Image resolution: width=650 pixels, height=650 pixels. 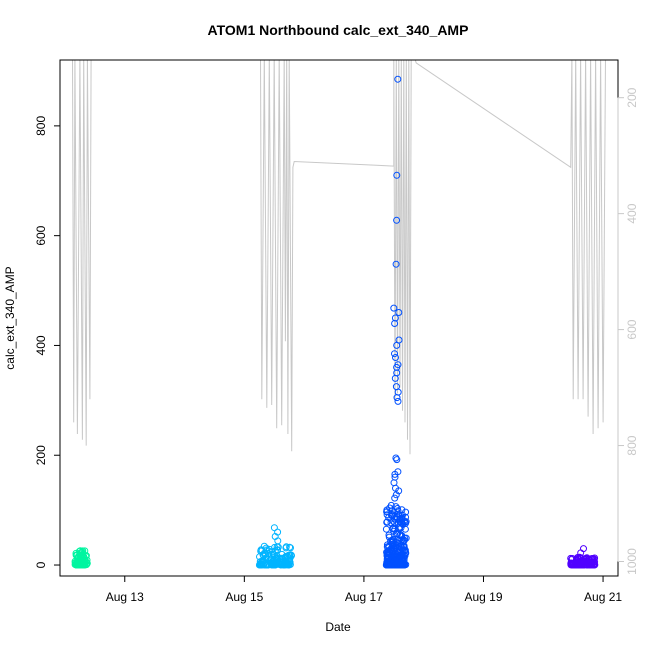 What do you see at coordinates (10, 317) in the screenshot?
I see `y-axis-label: calc_ext_340_AMP` at bounding box center [10, 317].